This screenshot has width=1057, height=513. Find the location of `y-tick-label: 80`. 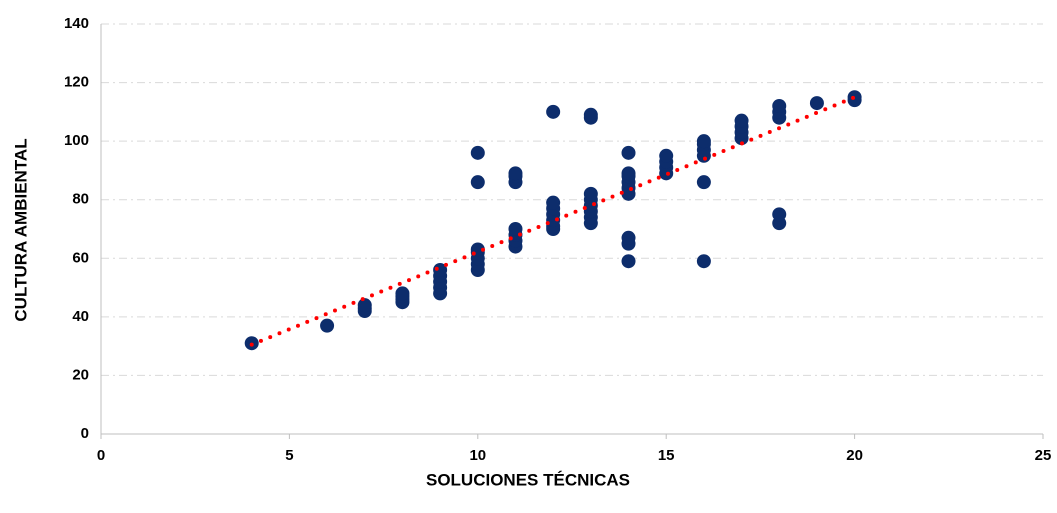

y-tick-label: 80 is located at coordinates (80, 199).